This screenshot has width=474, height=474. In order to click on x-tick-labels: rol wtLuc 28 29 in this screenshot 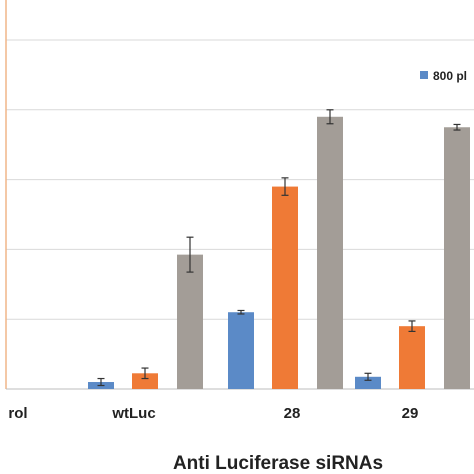, I will do `click(213, 413)`.